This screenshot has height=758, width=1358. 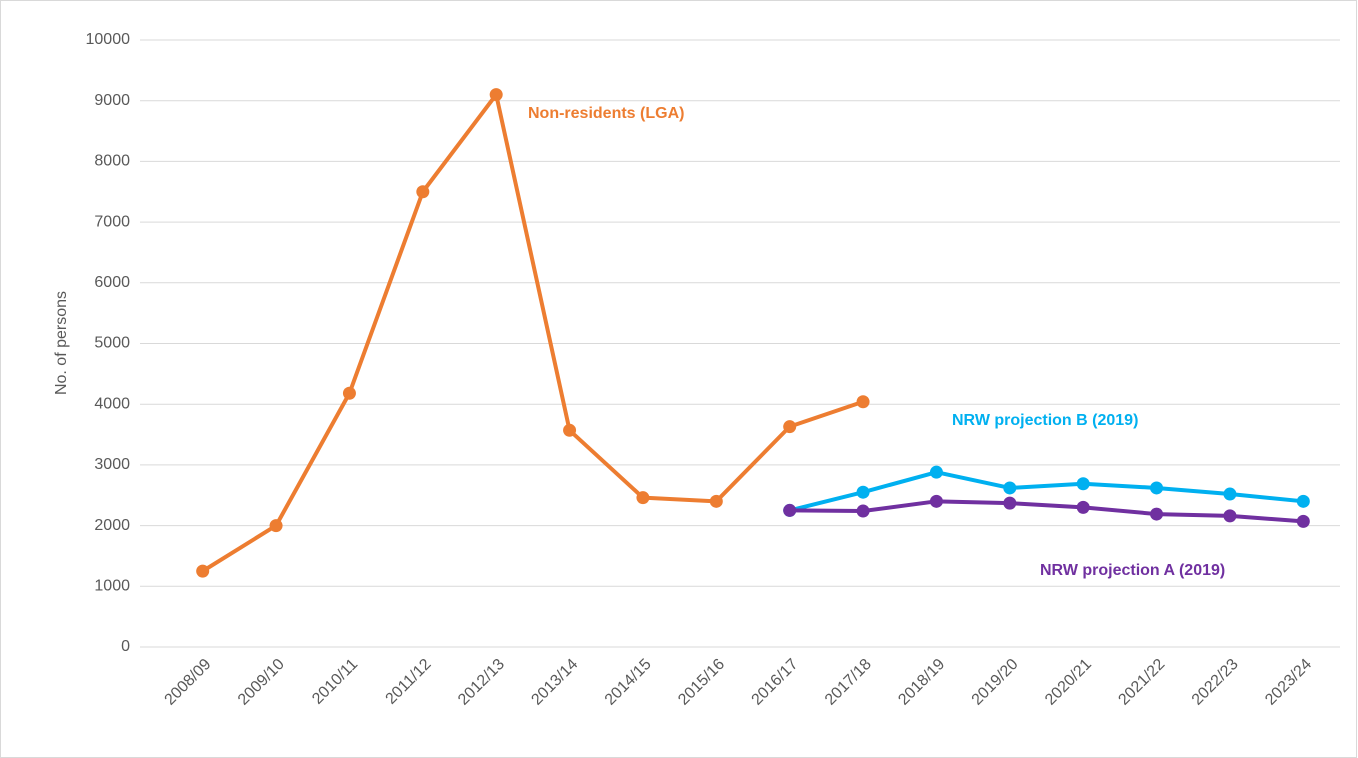 What do you see at coordinates (112, 525) in the screenshot?
I see `y-tick-label: 2000` at bounding box center [112, 525].